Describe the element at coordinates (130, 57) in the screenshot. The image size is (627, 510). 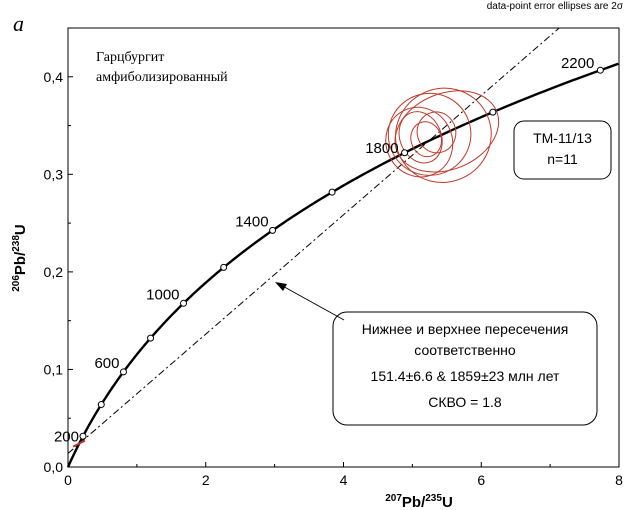
I see `rock-label-line1: Гарцбургит` at that location.